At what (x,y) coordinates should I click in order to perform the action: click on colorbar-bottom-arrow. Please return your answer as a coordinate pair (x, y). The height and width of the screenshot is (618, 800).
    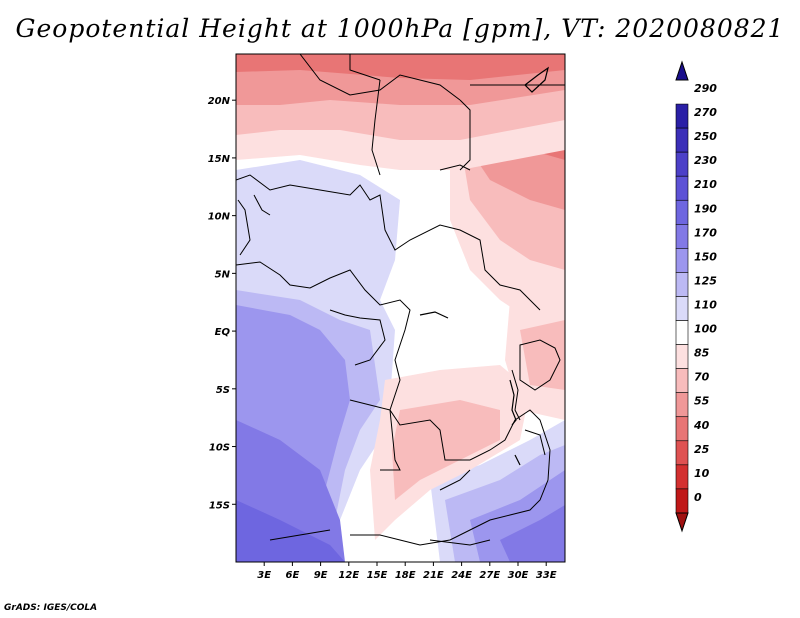
    Looking at the image, I should click on (682, 522).